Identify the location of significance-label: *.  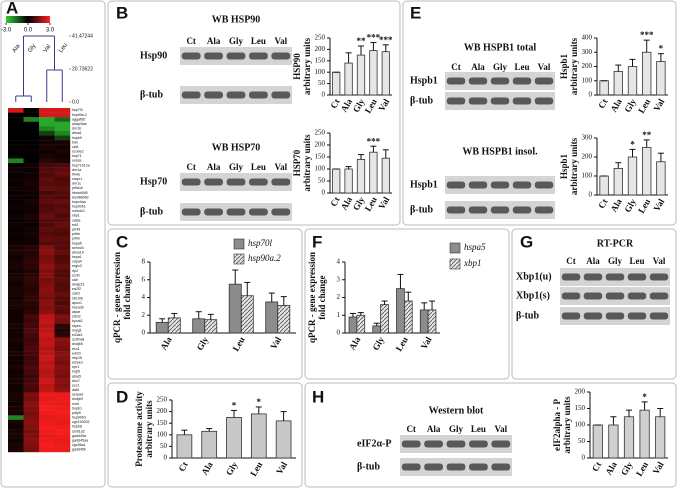
(661, 49).